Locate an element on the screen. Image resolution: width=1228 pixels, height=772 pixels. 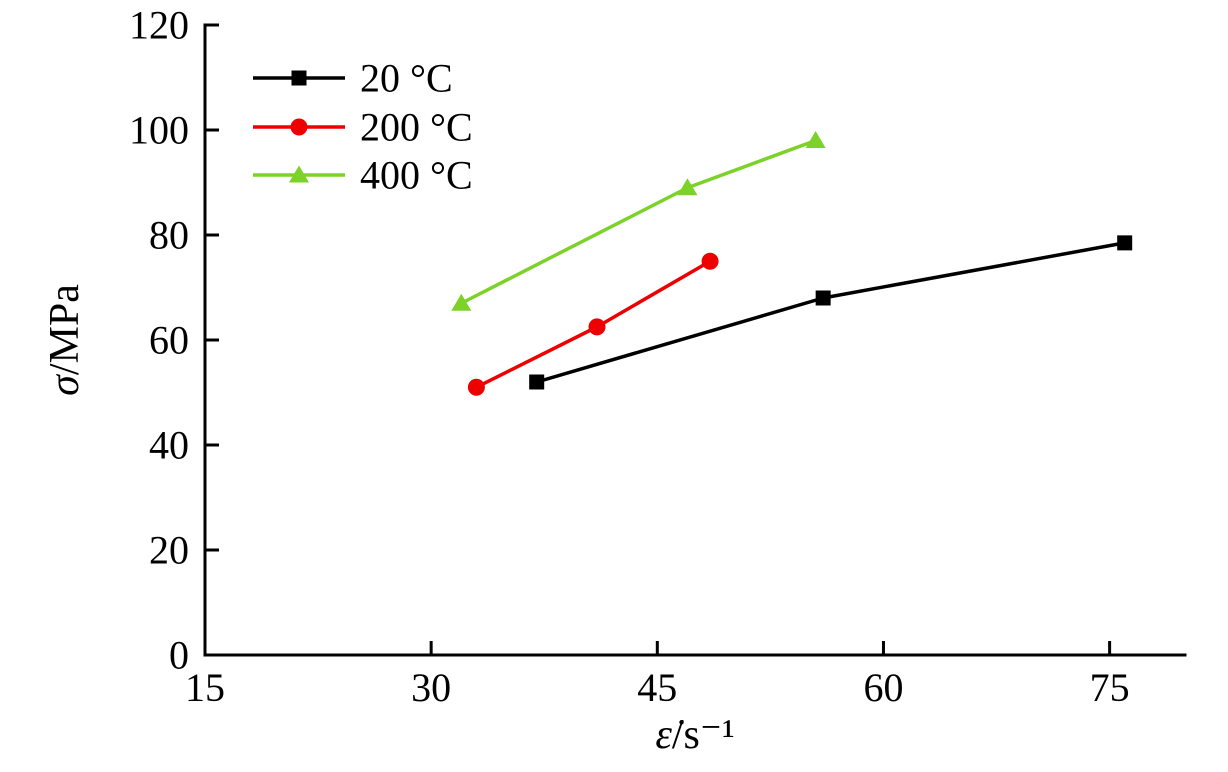
series-line is located at coordinates (638, 221).